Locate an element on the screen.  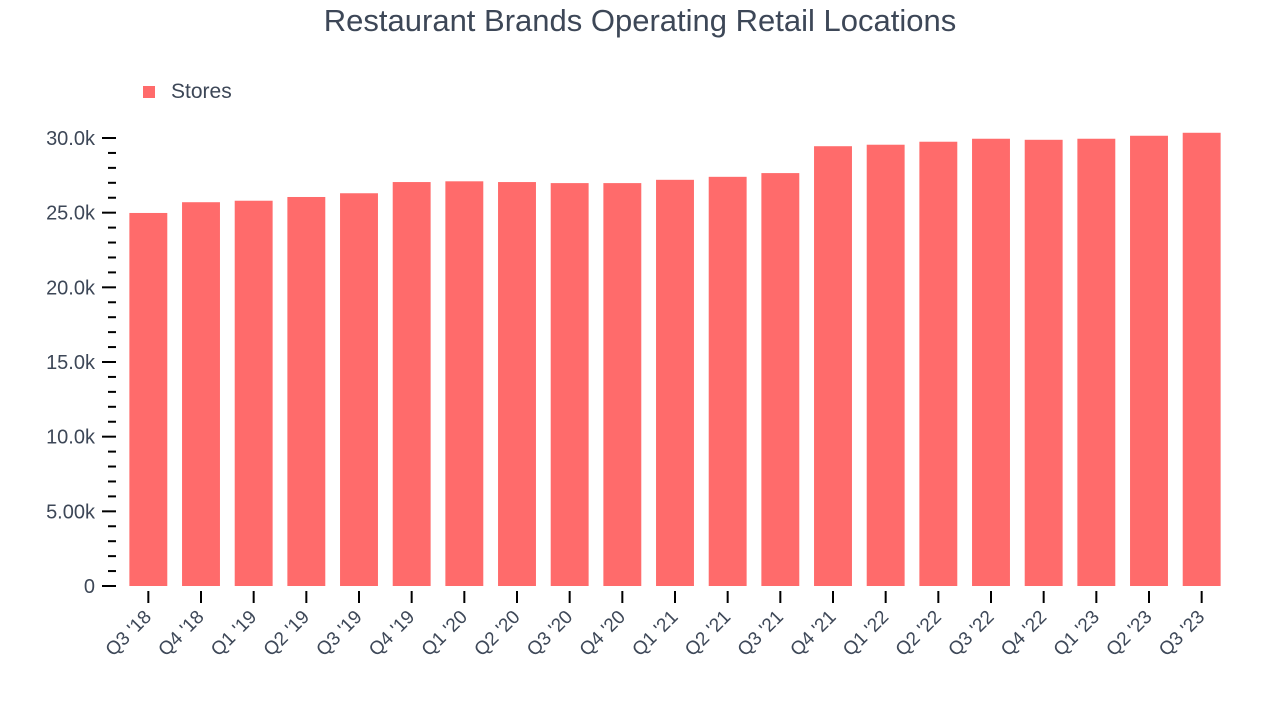
x-tick-label: Q1 '19 is located at coordinates (234, 634).